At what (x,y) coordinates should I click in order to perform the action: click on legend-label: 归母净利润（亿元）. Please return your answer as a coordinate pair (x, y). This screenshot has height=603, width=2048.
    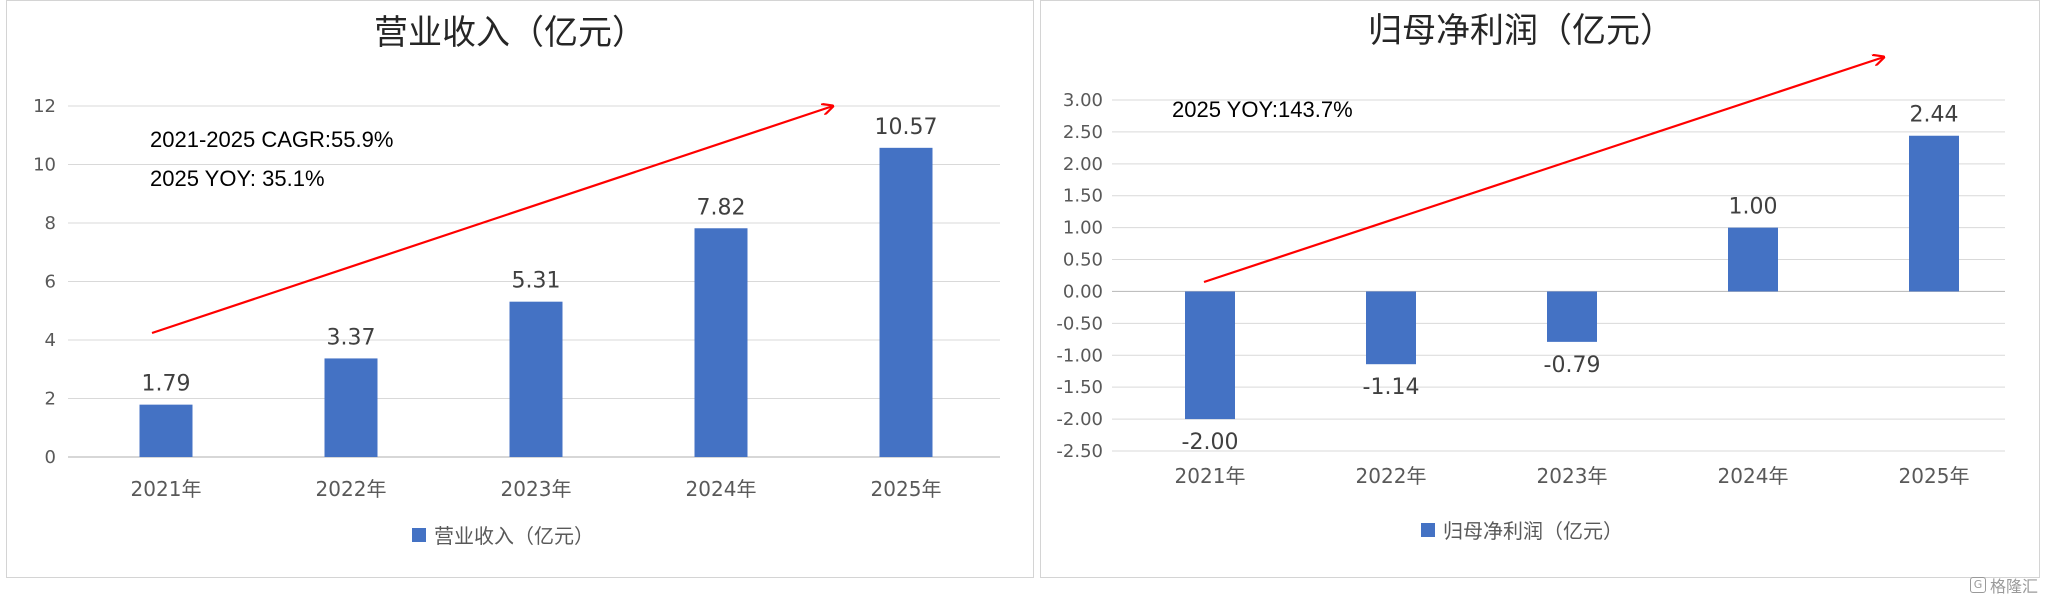
    Looking at the image, I should click on (1533, 531).